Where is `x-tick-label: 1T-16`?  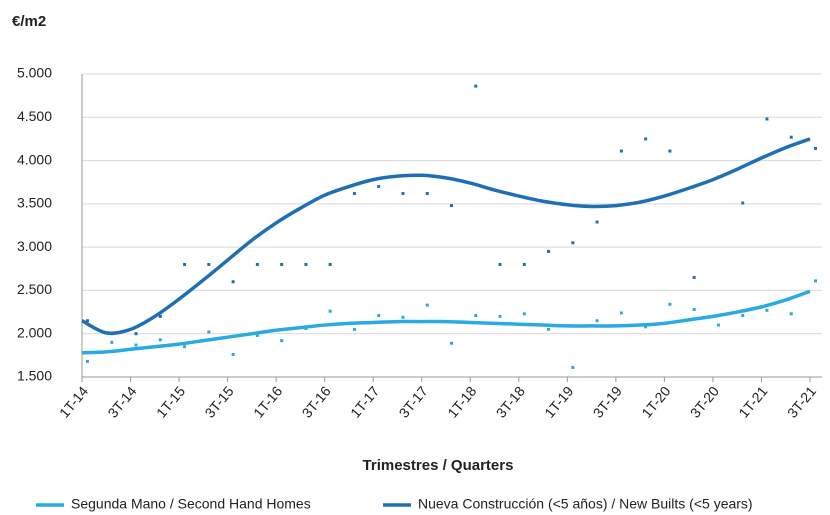 x-tick-label: 1T-16 is located at coordinates (267, 402).